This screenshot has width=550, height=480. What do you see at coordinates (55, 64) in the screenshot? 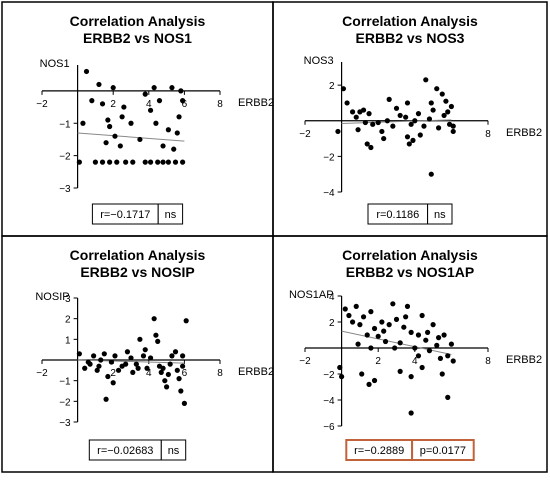
I see `y-axis-label: NOS1` at bounding box center [55, 64].